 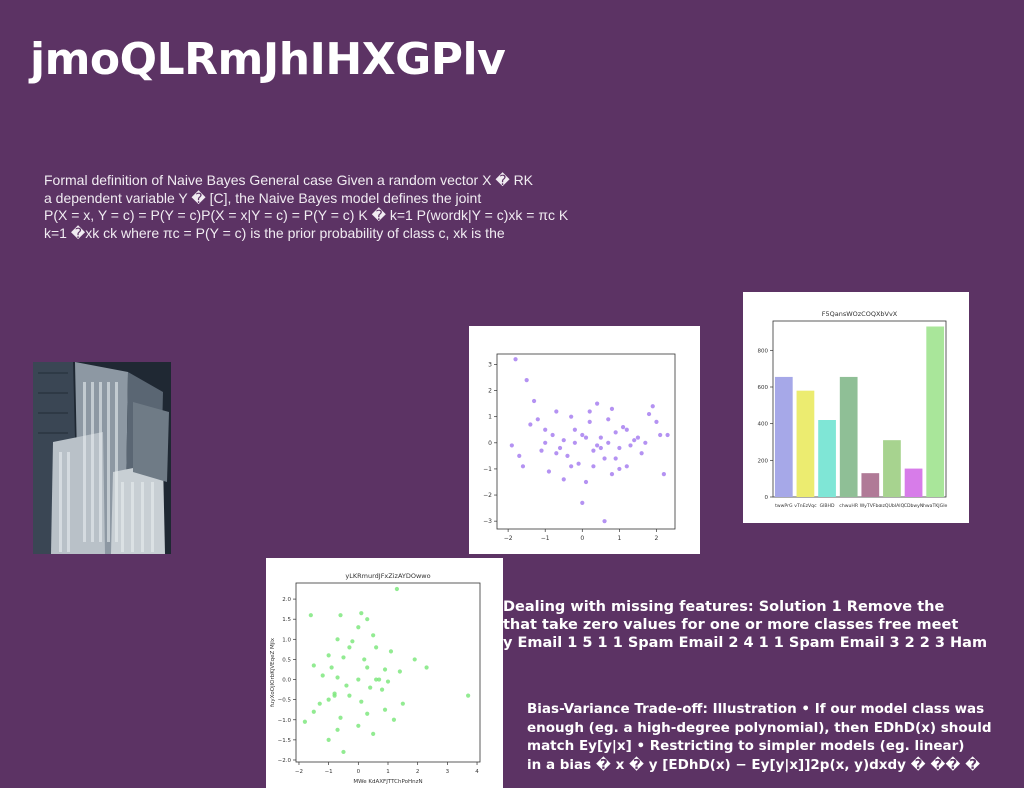 I want to click on y-tick-label: −0.5, so click(x=285, y=701).